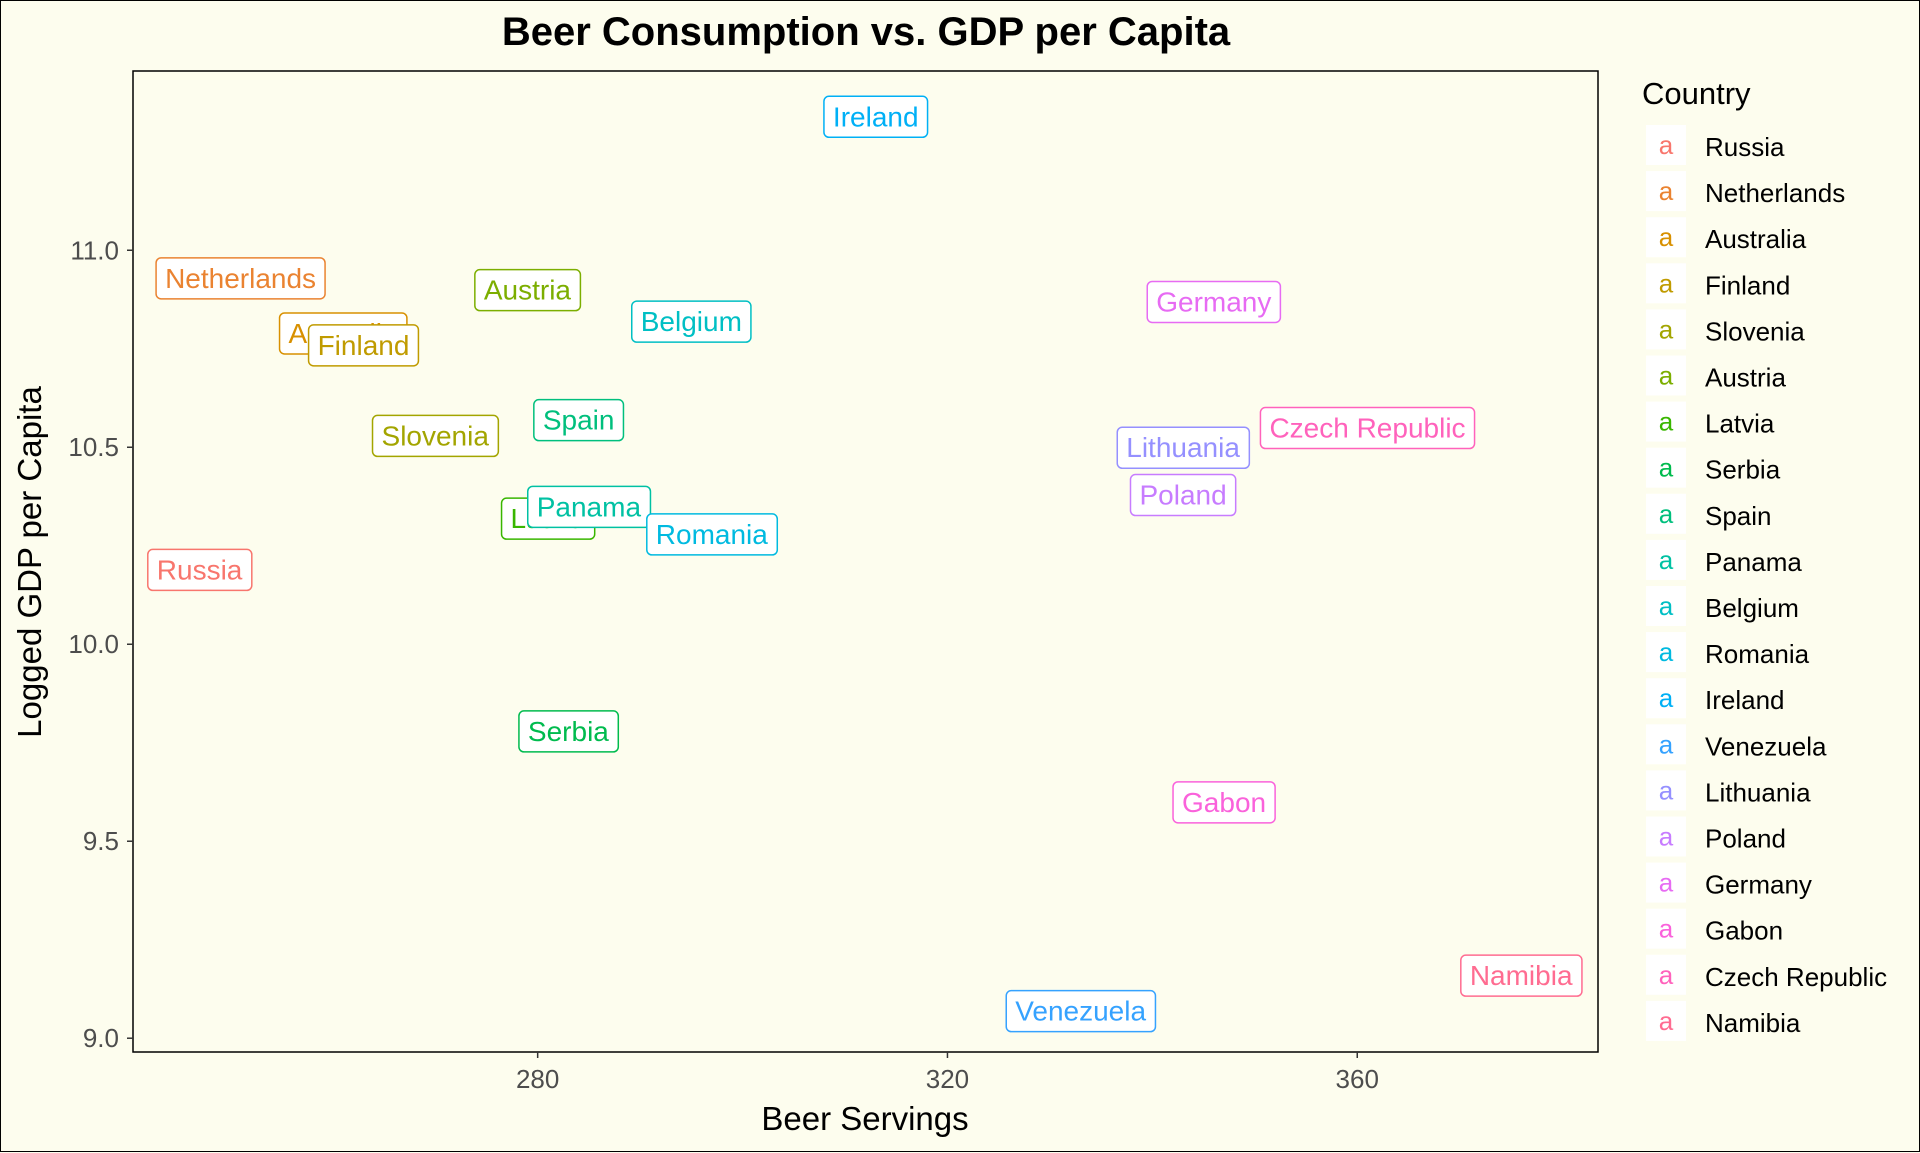 The width and height of the screenshot is (1920, 1153). I want to click on x-axis-title: Beer Servings, so click(864, 1118).